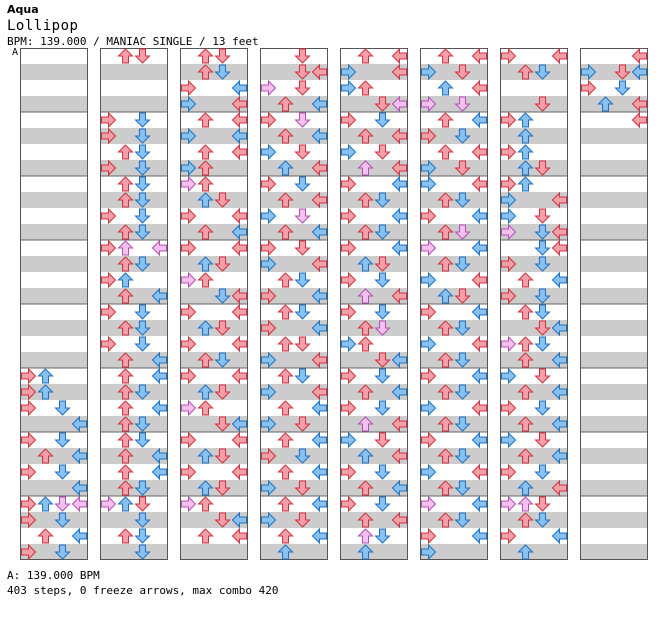  Describe the element at coordinates (374, 304) in the screenshot. I see `column-border` at that location.